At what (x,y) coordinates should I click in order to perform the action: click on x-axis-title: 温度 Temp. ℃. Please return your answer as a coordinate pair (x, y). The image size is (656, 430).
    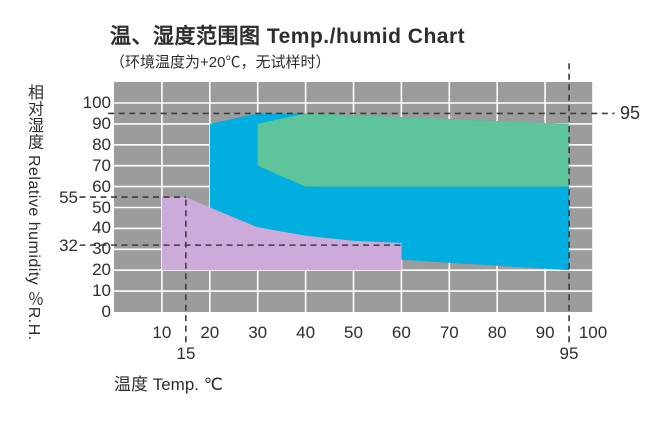
    Looking at the image, I should click on (168, 384).